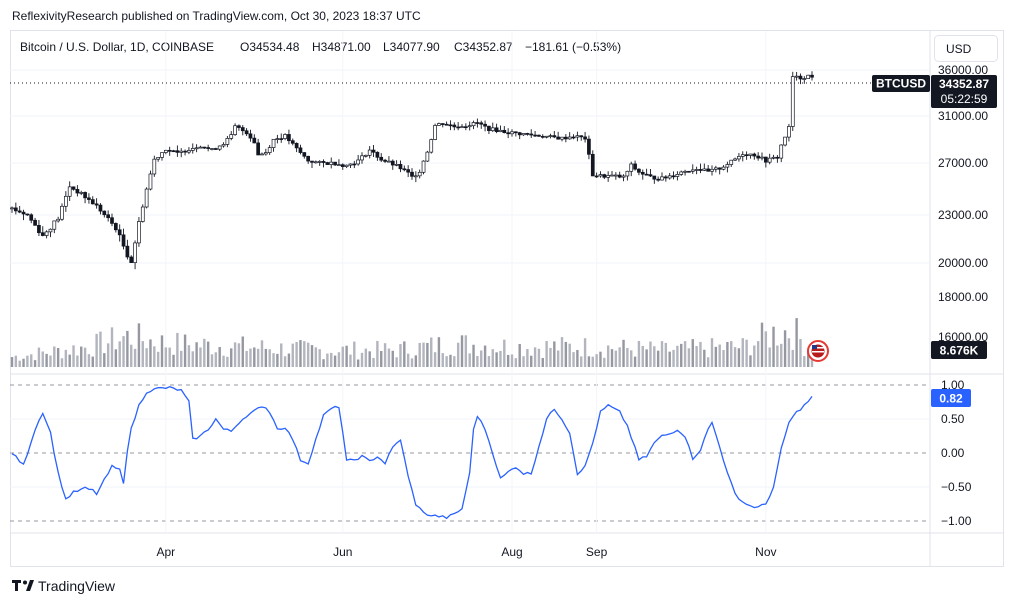 The image size is (1024, 606). What do you see at coordinates (956, 487) in the screenshot?
I see `corr-tick-label: −0.50` at bounding box center [956, 487].